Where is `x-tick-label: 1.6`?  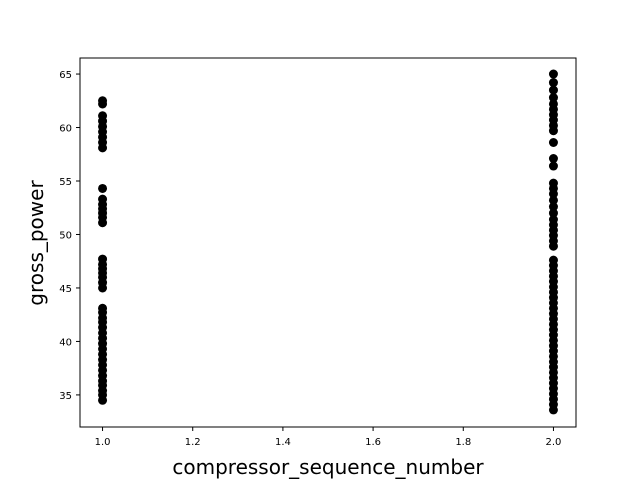 x-tick-label: 1.6 is located at coordinates (373, 442).